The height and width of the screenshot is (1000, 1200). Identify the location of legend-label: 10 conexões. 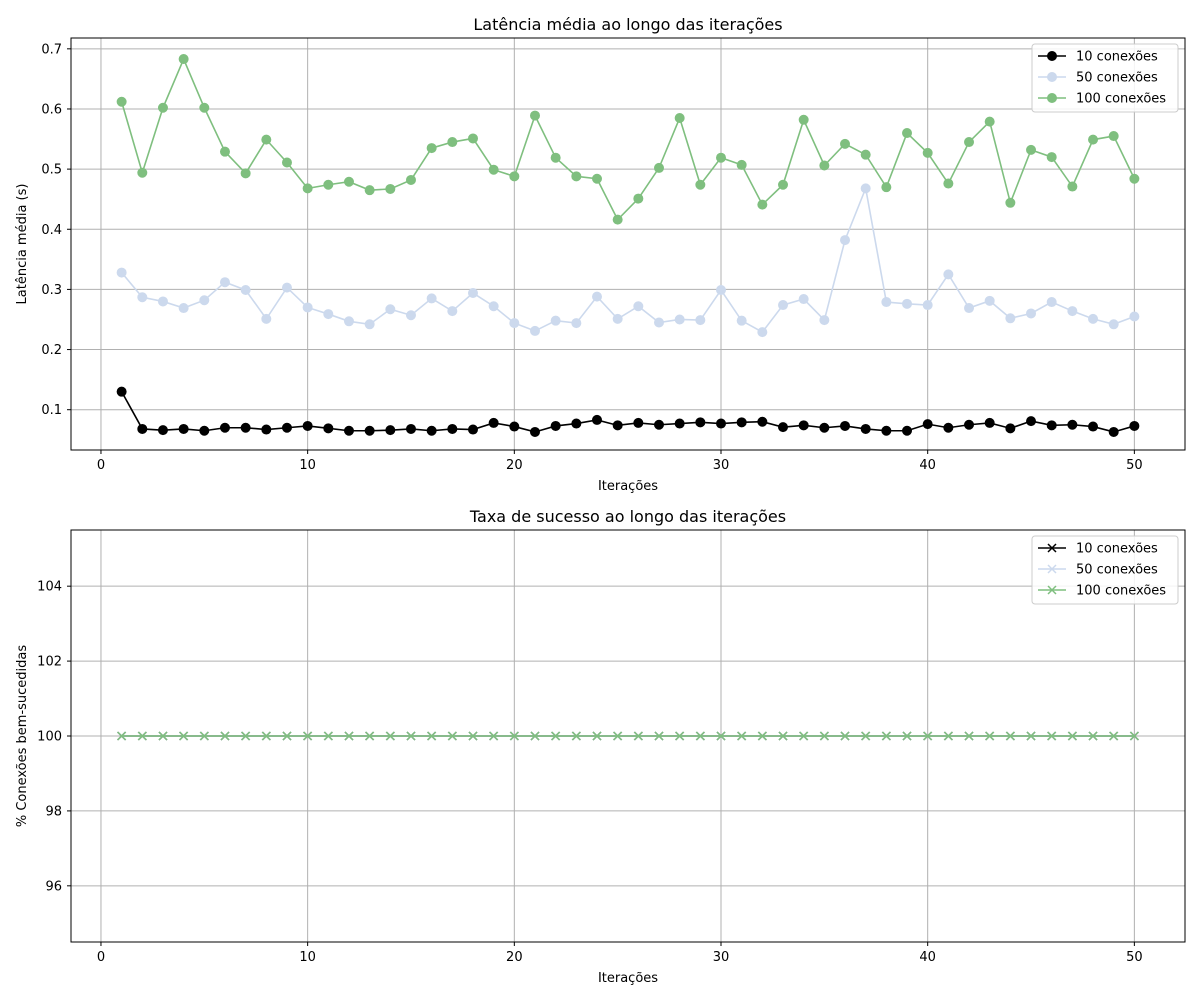
(1117, 549).